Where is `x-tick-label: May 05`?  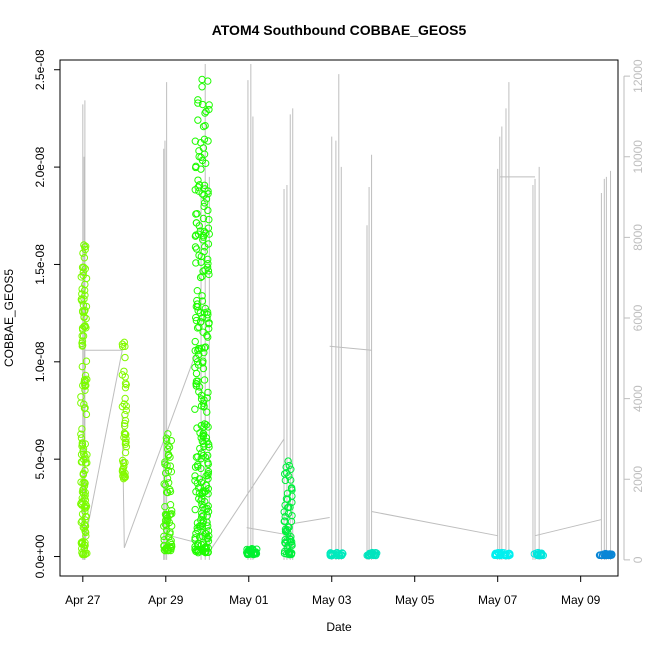 x-tick-label: May 05 is located at coordinates (415, 600).